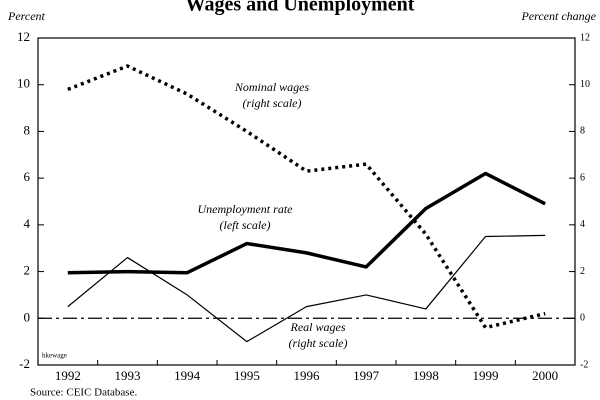 The image size is (600, 400). I want to click on x-tick-label: 1996, so click(307, 375).